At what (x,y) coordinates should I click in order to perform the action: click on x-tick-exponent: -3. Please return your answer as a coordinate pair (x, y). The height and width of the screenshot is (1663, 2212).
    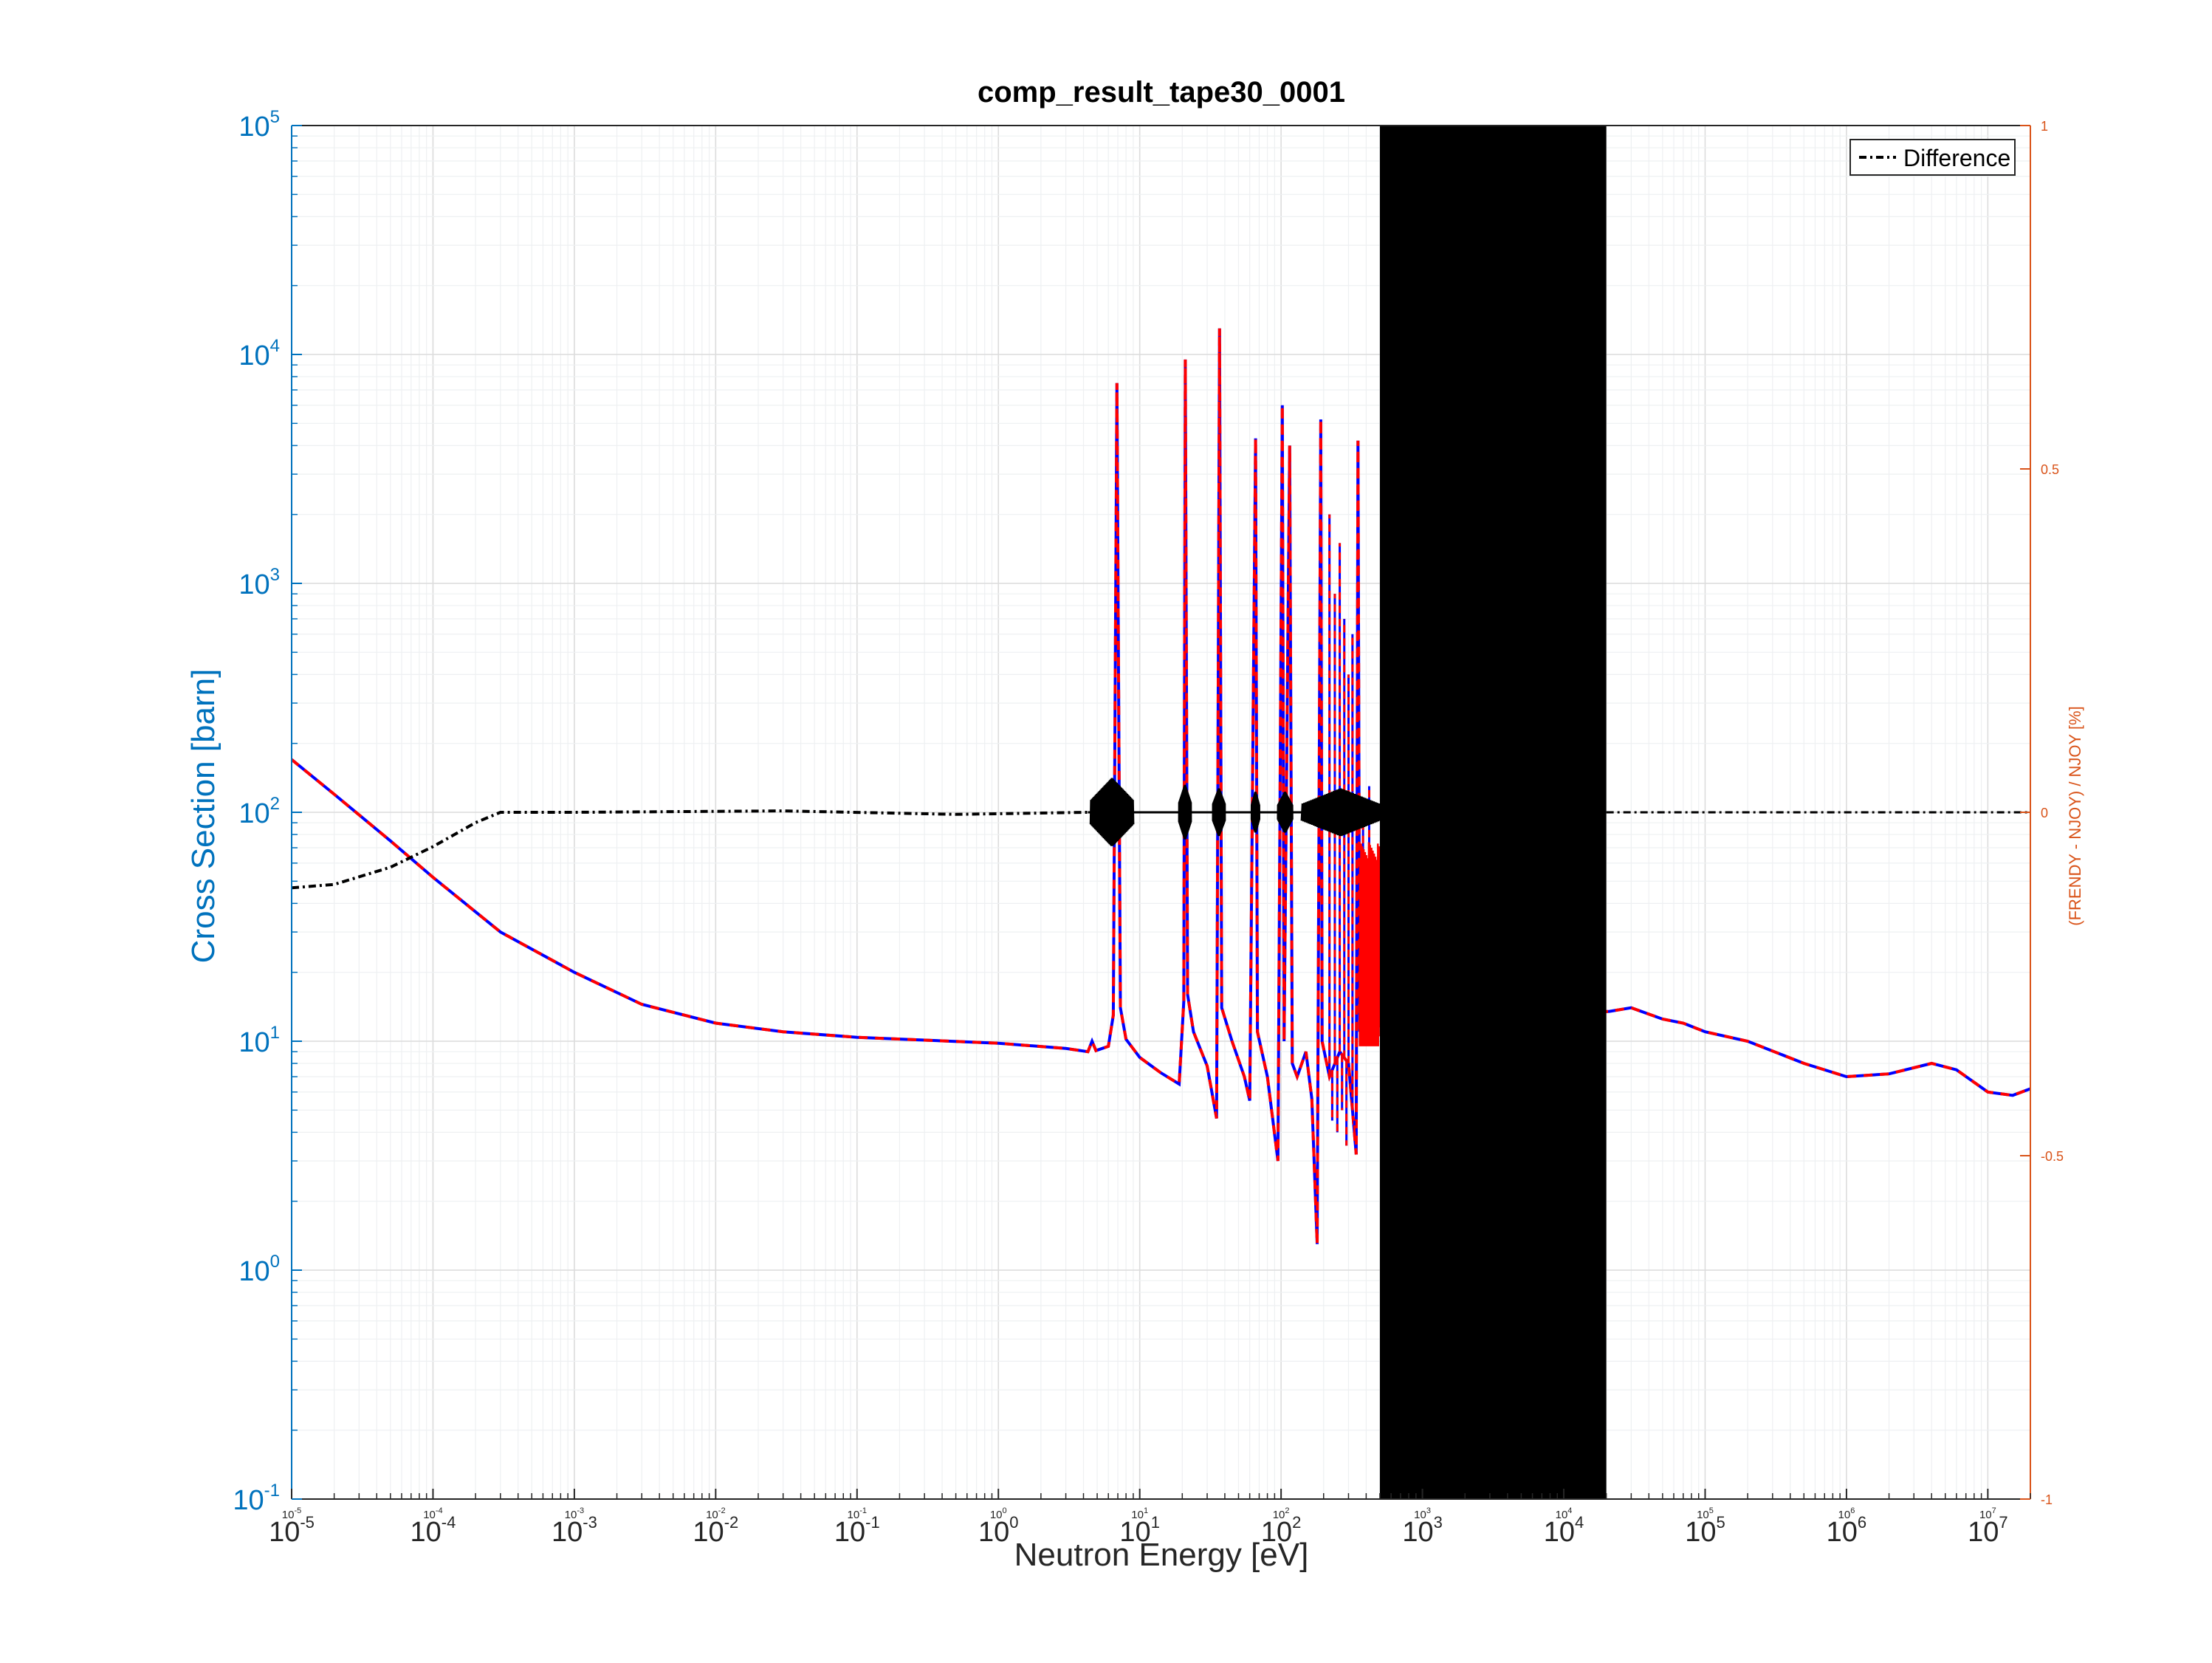
    Looking at the image, I should click on (590, 1522).